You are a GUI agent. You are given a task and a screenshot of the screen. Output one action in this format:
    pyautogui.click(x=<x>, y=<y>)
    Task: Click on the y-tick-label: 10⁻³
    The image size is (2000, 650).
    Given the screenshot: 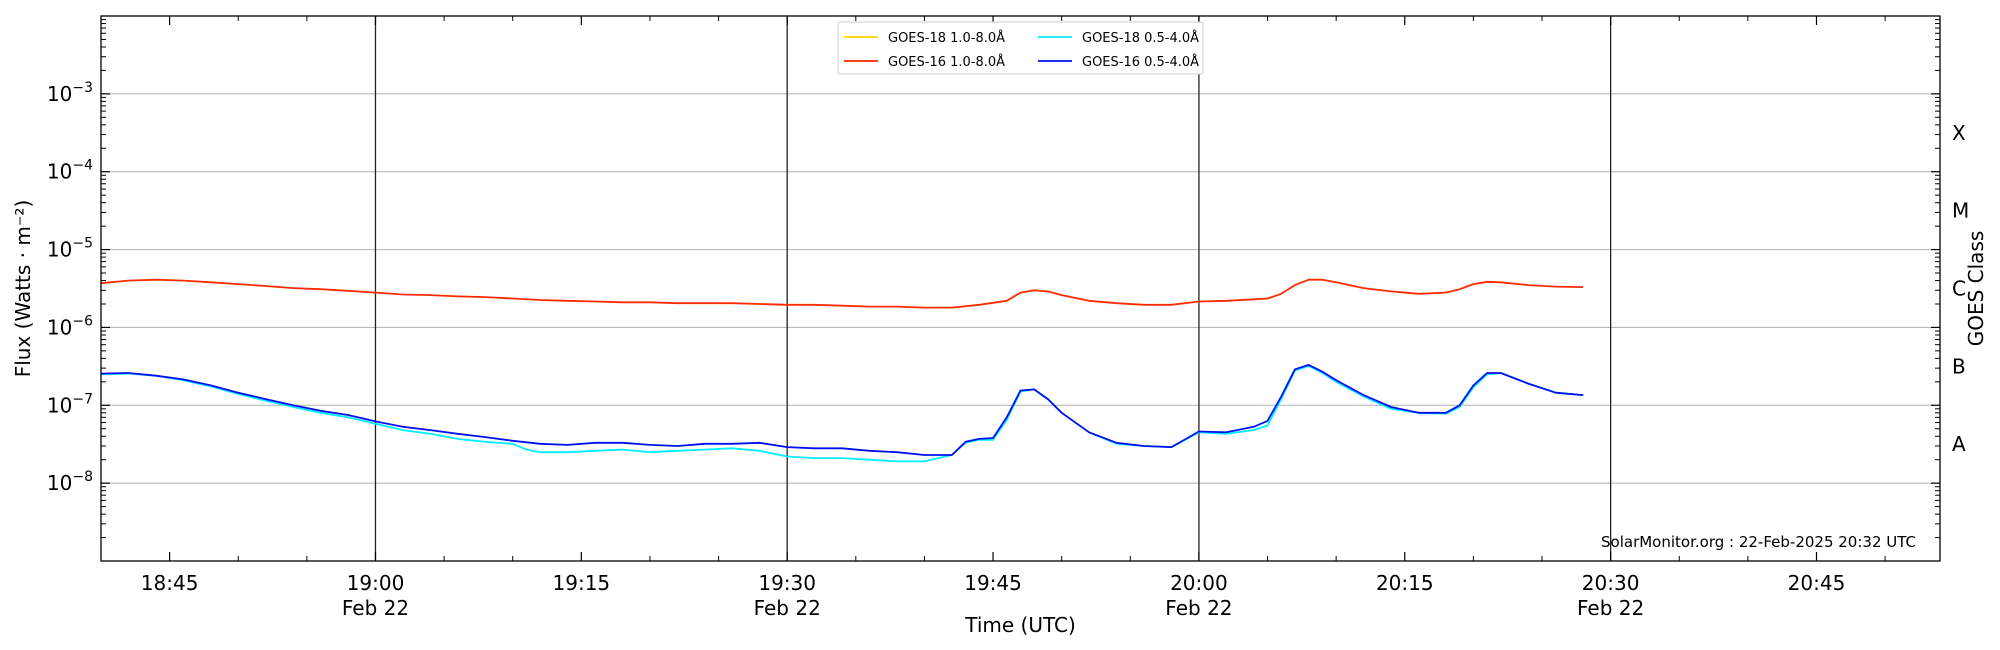 What is the action you would take?
    pyautogui.click(x=70, y=93)
    